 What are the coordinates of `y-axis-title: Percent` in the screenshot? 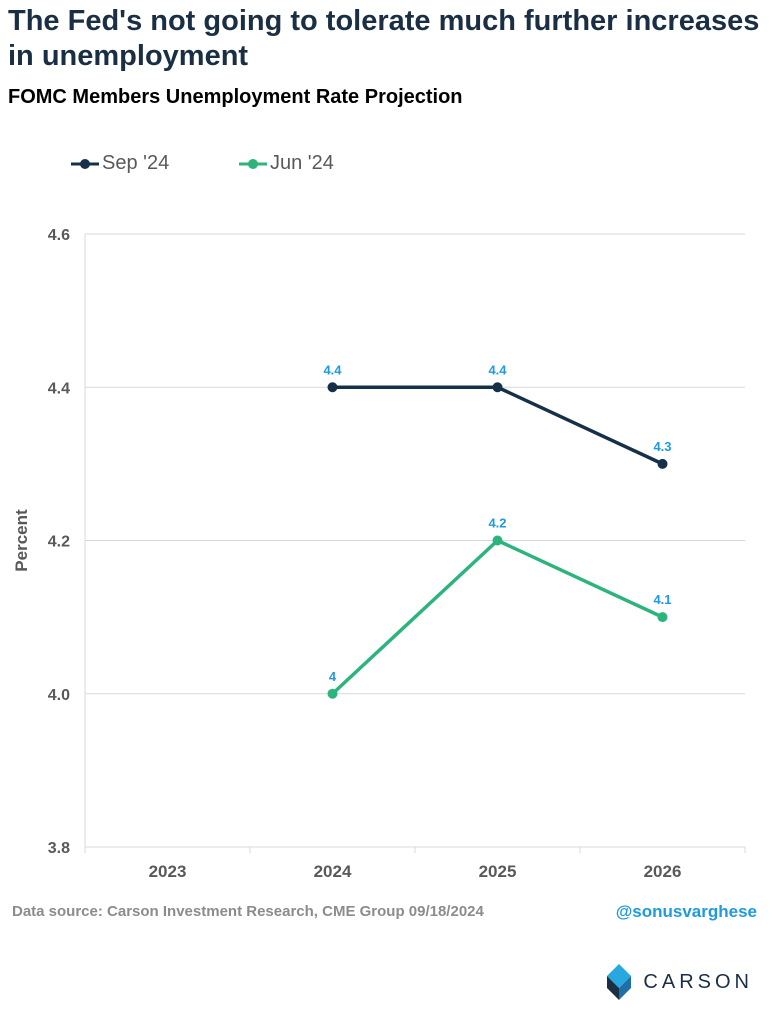 It's located at (21, 540).